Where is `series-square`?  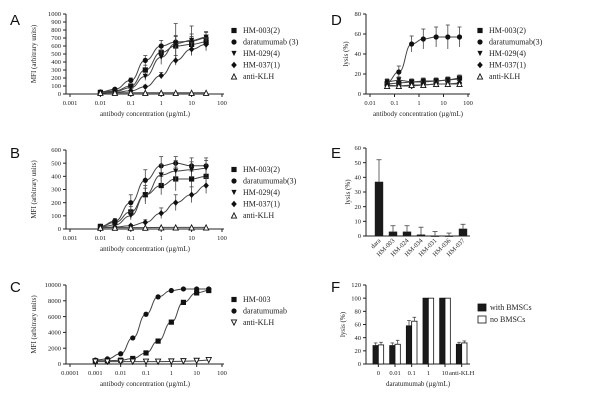 series-square is located at coordinates (152, 325).